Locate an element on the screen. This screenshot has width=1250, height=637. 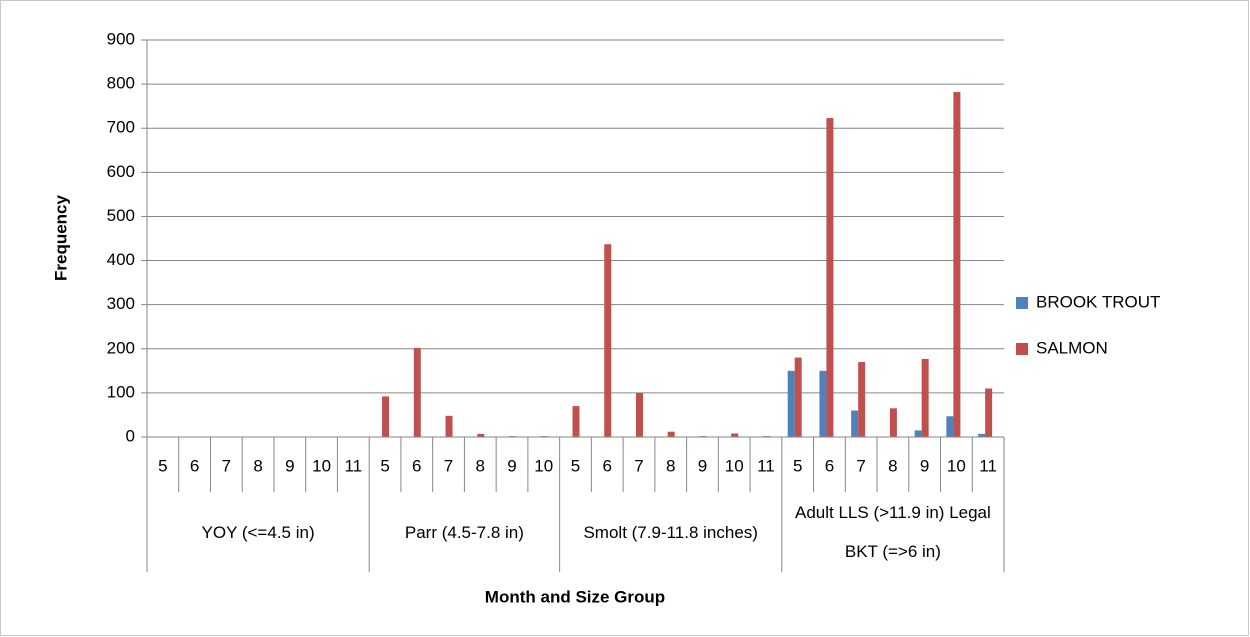
y-tick-label: 900 is located at coordinates (121, 38).